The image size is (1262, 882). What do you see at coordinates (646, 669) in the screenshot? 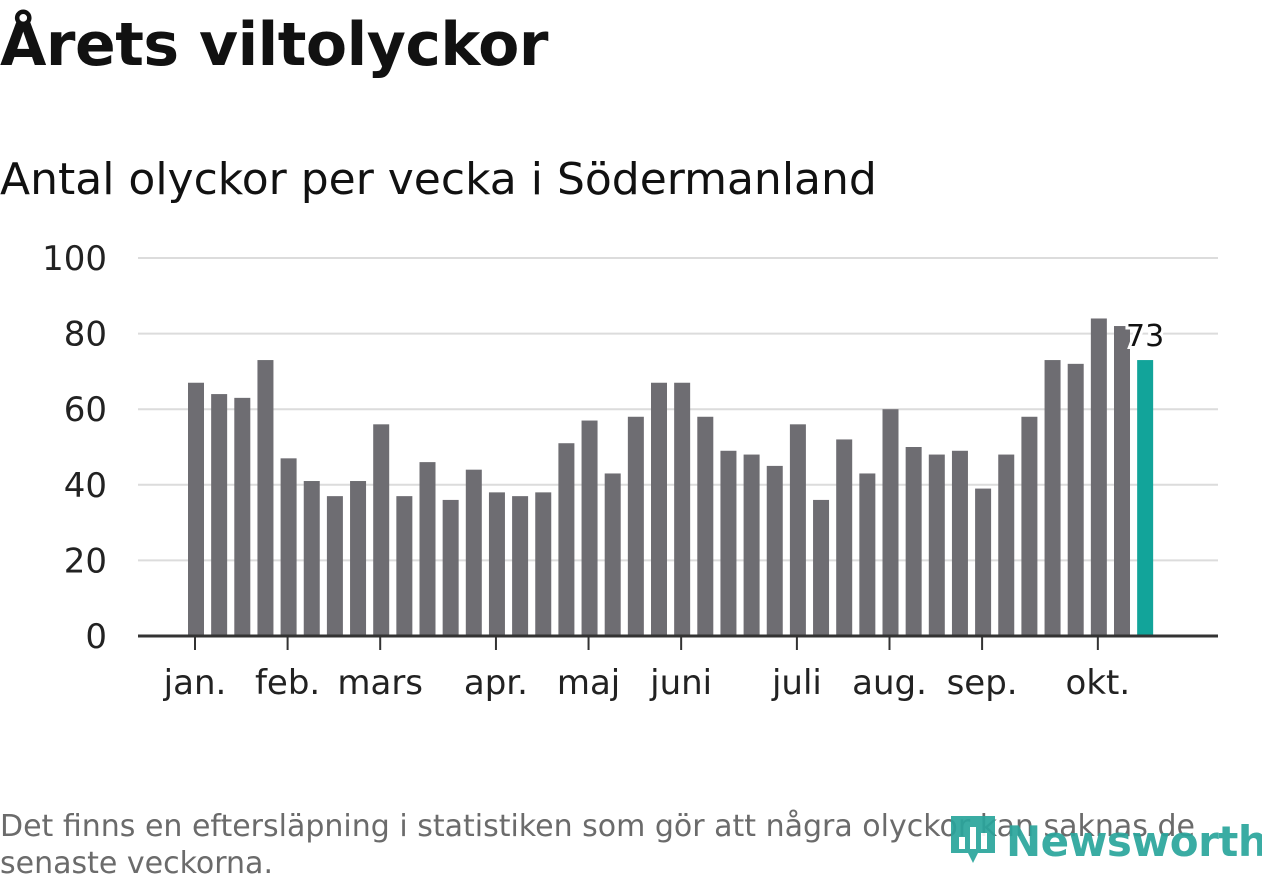
I see `x-axis-ticks: jan. feb. mars apr. maj juni juli aug. sep. okt.` at bounding box center [646, 669].